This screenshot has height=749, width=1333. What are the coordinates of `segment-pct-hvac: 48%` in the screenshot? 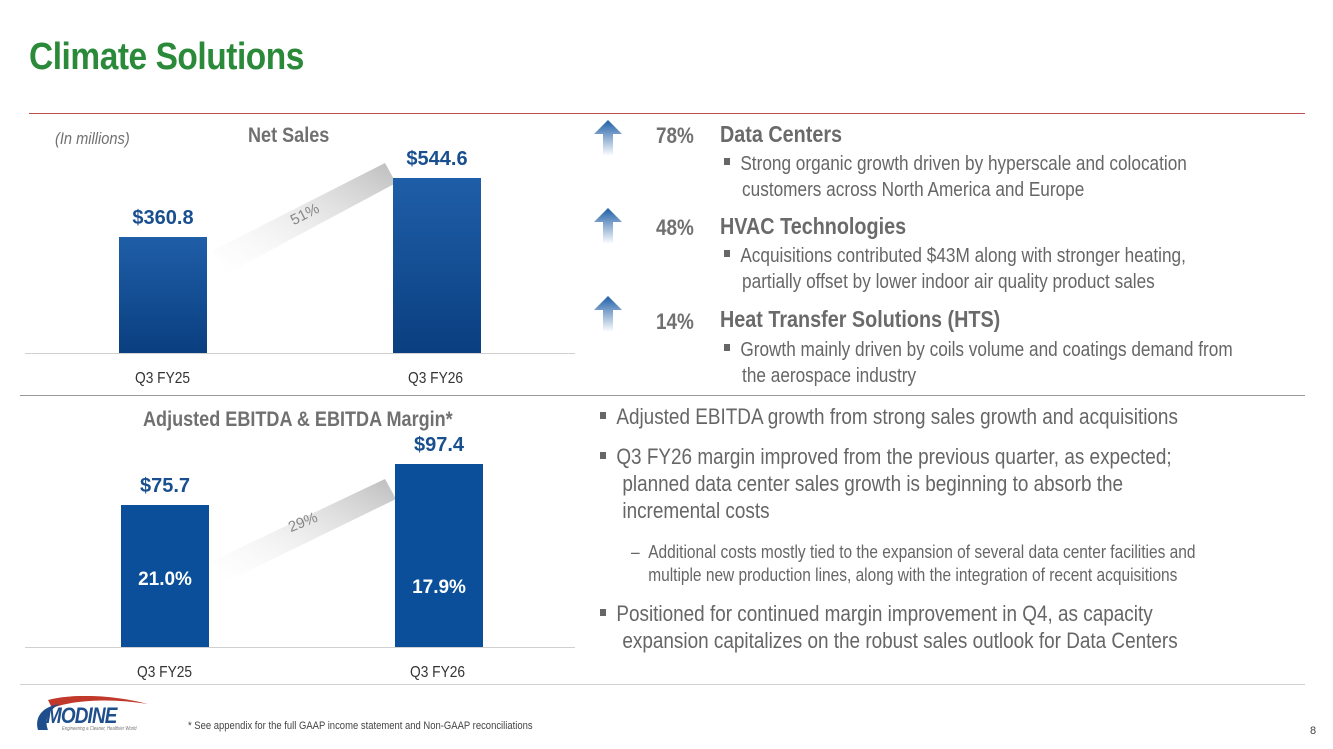 It's located at (675, 227).